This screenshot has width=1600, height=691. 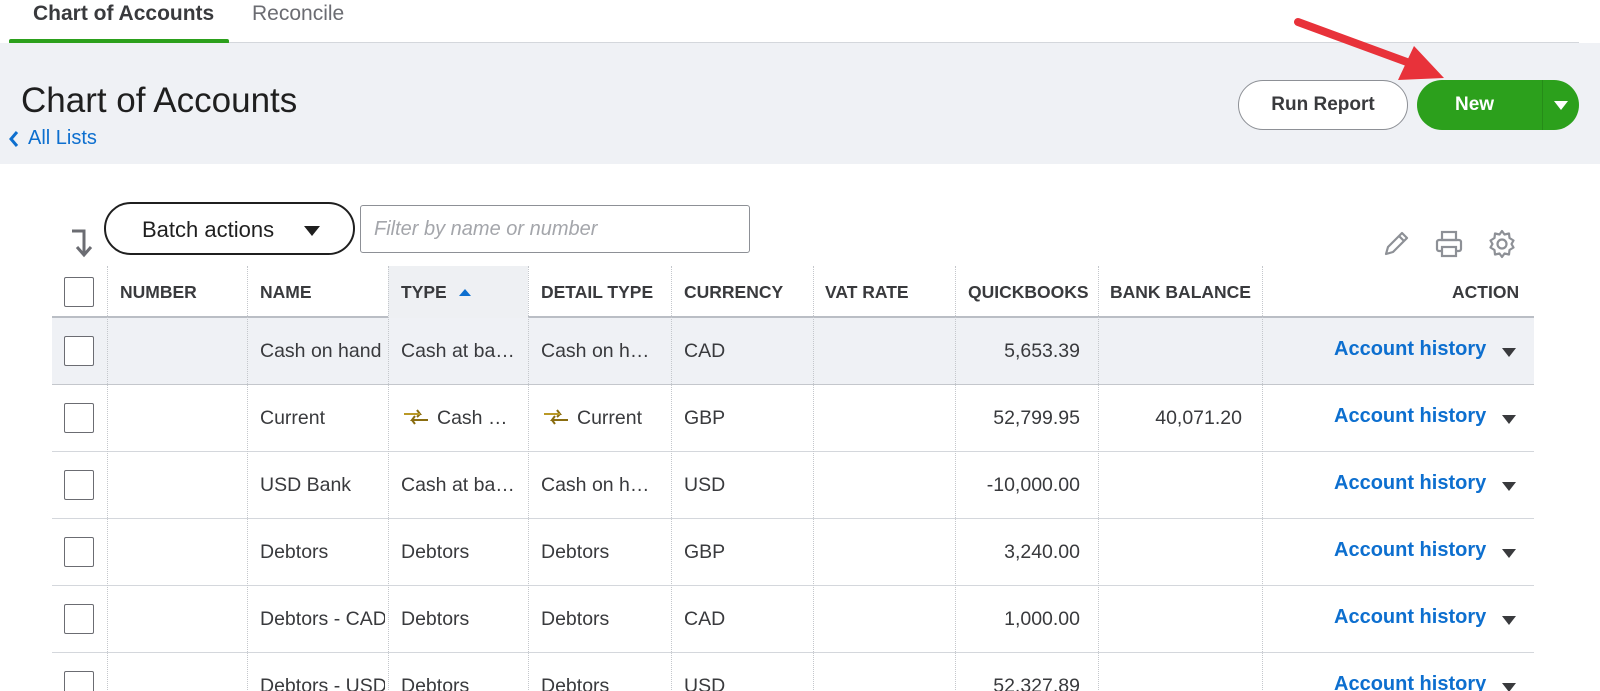 What do you see at coordinates (286, 292) in the screenshot?
I see `col-name: NAME` at bounding box center [286, 292].